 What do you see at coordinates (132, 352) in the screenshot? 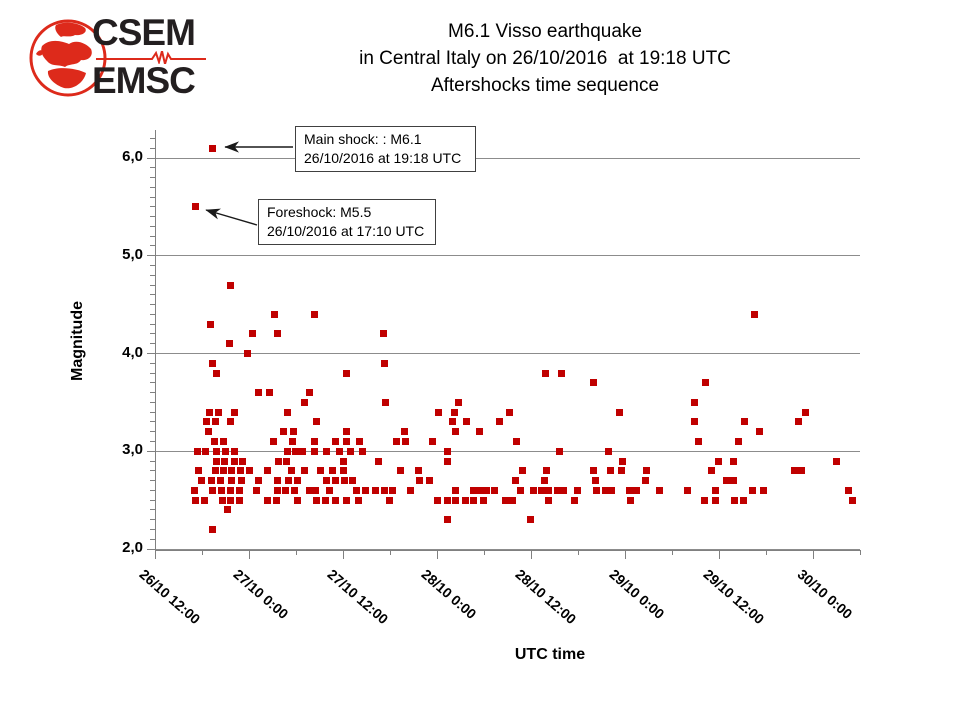
I see `y-tick-label: 4,0` at bounding box center [132, 352].